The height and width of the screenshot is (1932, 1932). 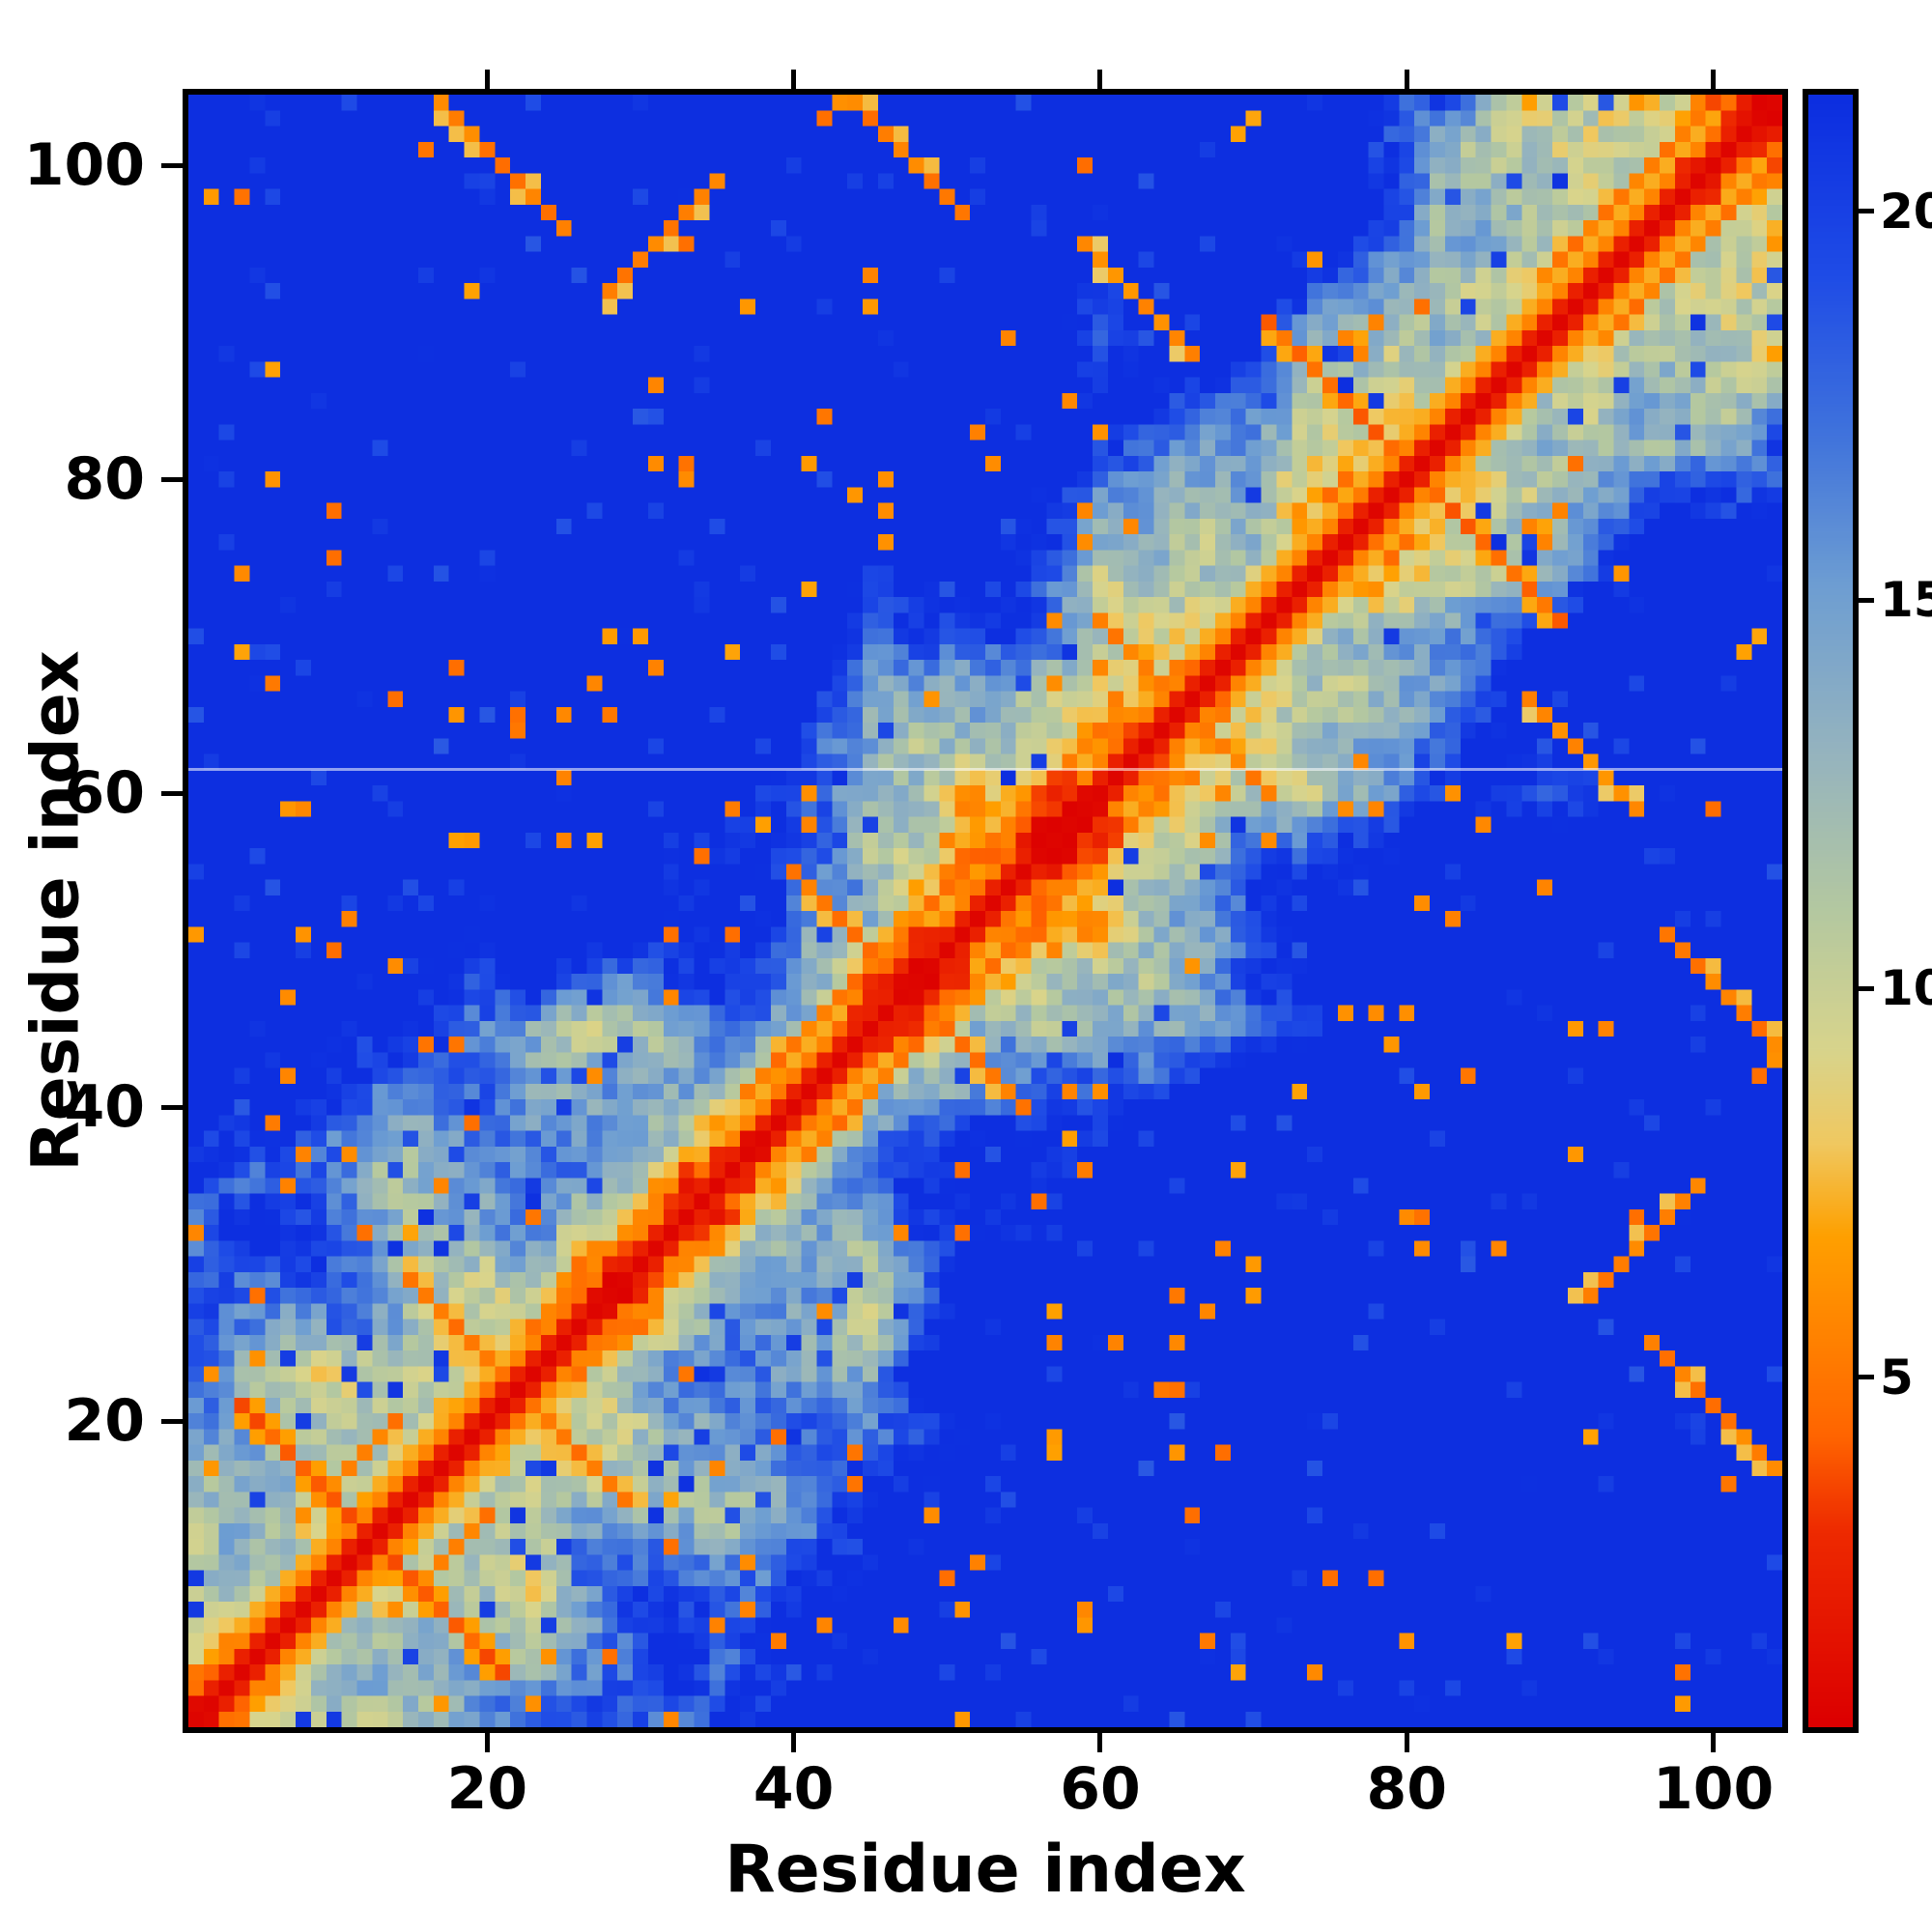 I want to click on x-tick-label: 80, so click(x=1407, y=1789).